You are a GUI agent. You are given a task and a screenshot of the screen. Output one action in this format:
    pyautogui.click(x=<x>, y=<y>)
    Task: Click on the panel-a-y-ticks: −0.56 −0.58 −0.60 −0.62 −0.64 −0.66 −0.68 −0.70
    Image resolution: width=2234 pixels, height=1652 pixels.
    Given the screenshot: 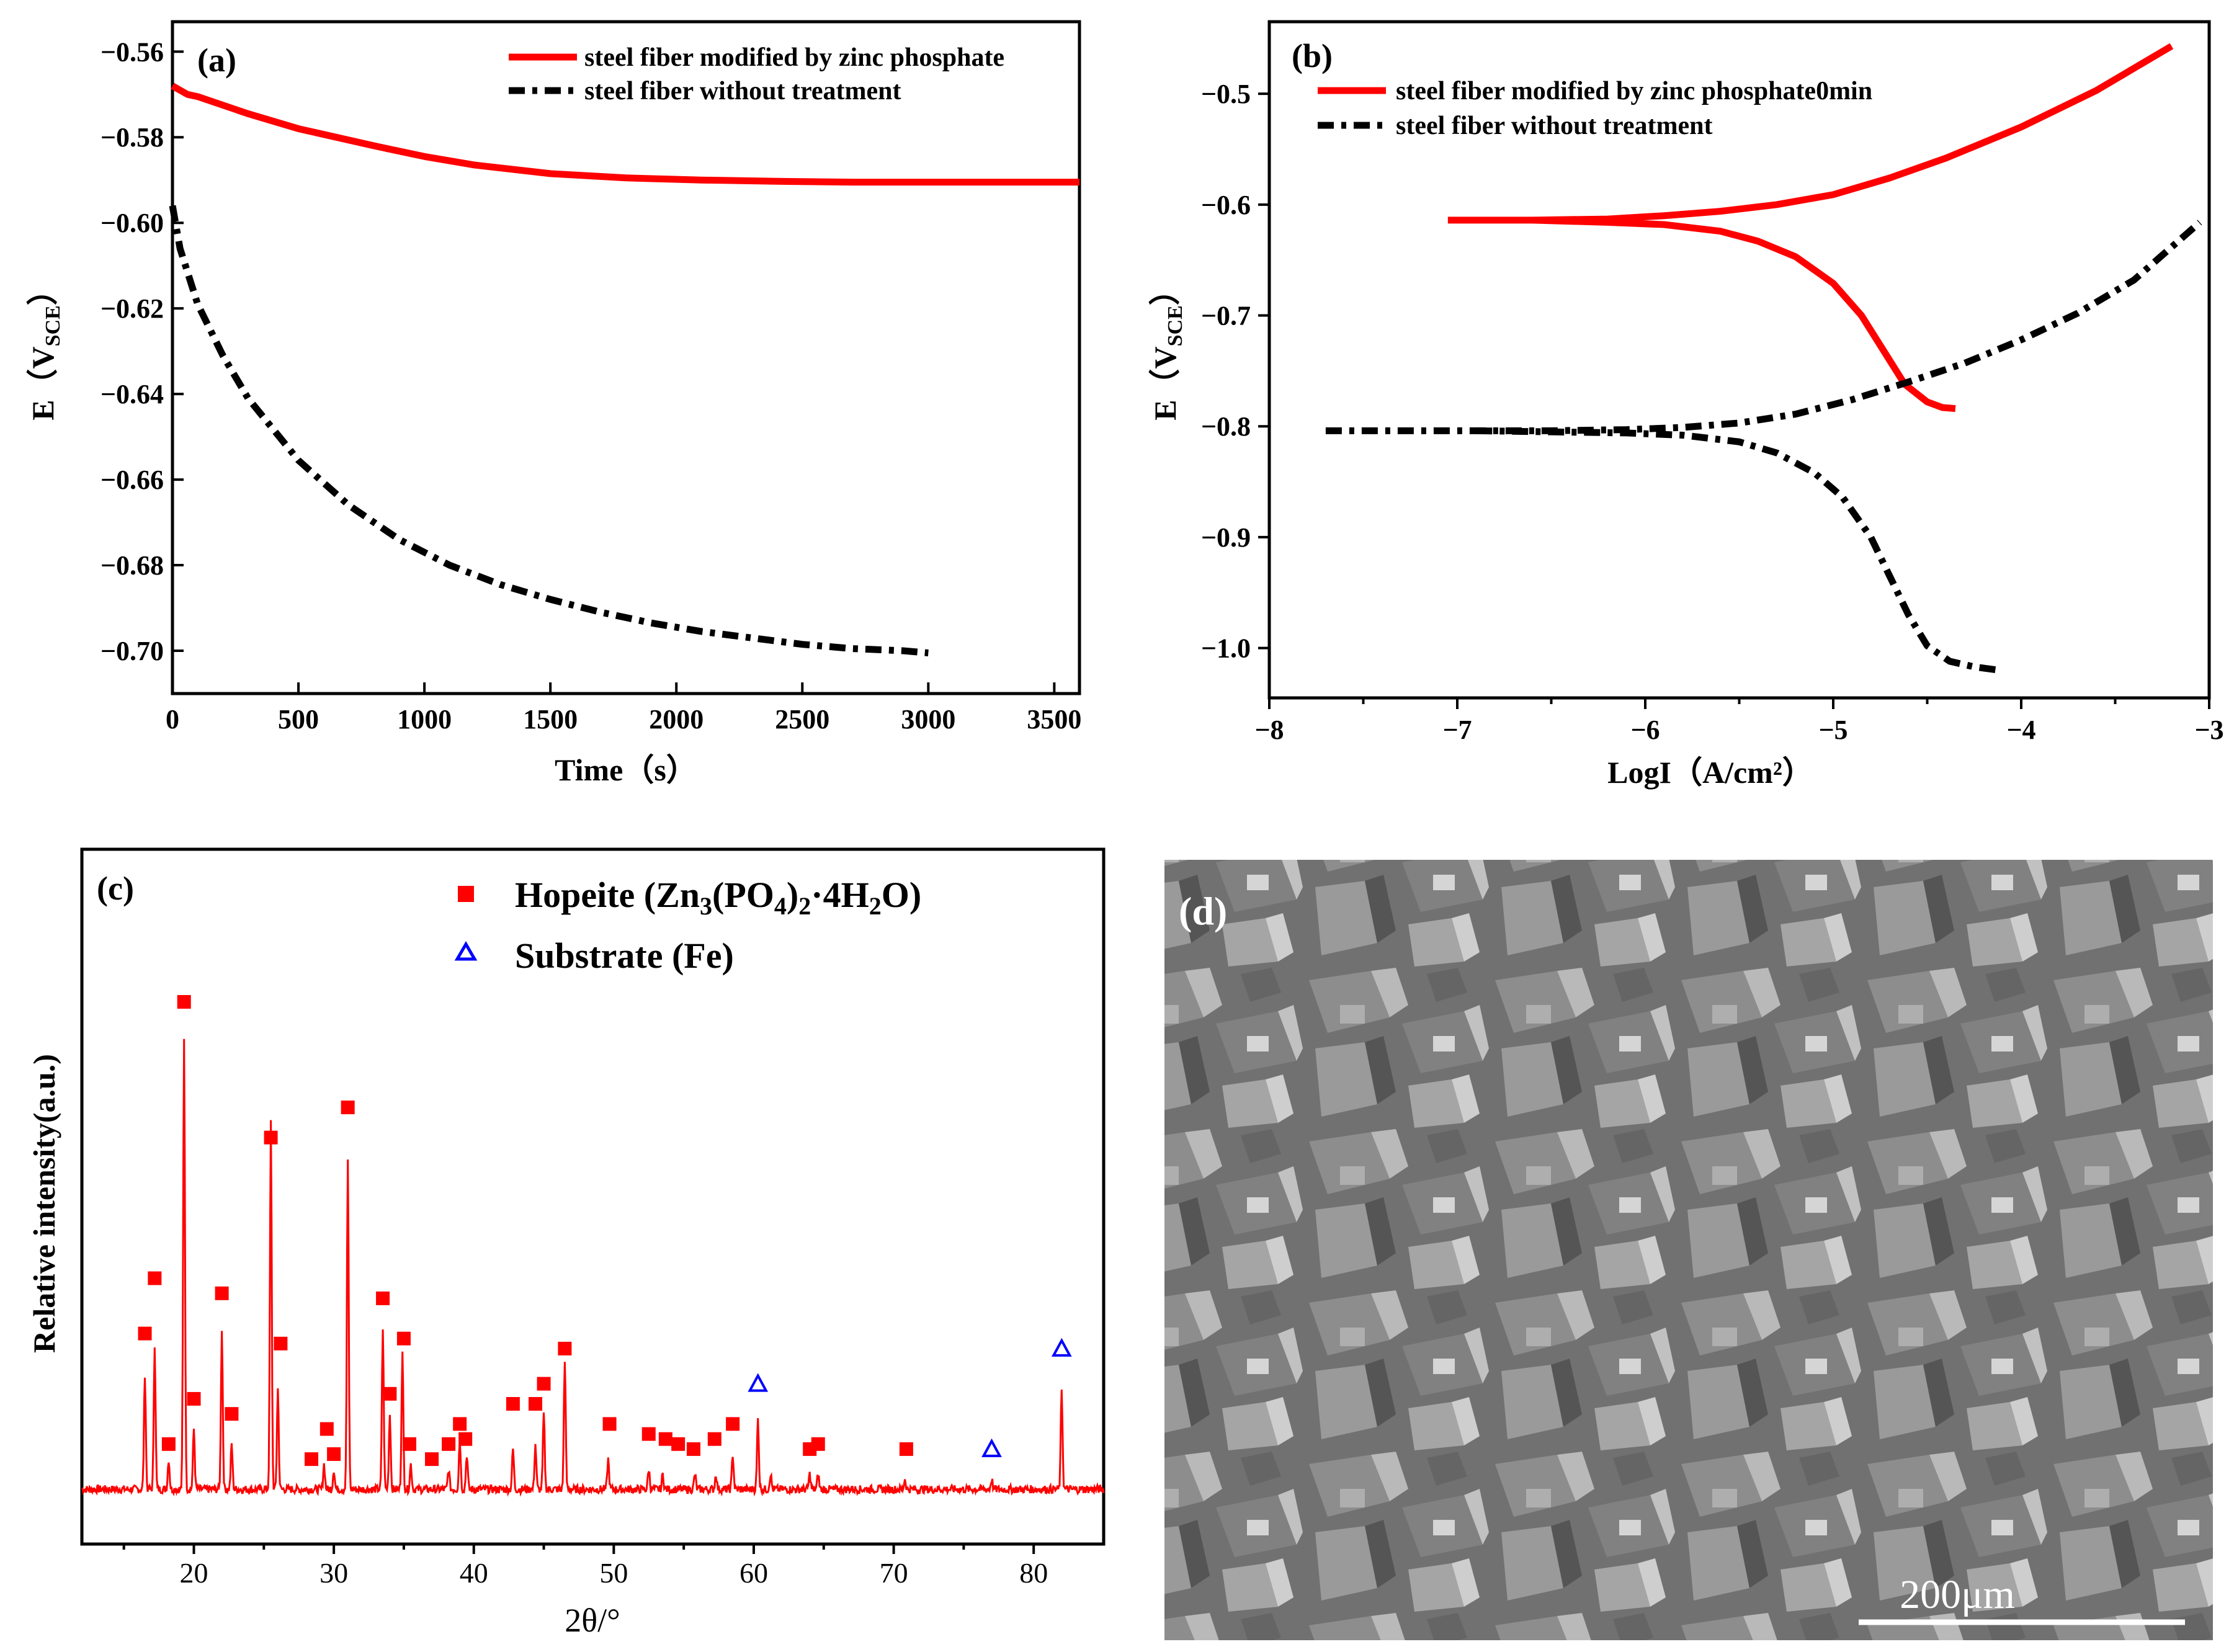 What is the action you would take?
    pyautogui.click(x=142, y=351)
    